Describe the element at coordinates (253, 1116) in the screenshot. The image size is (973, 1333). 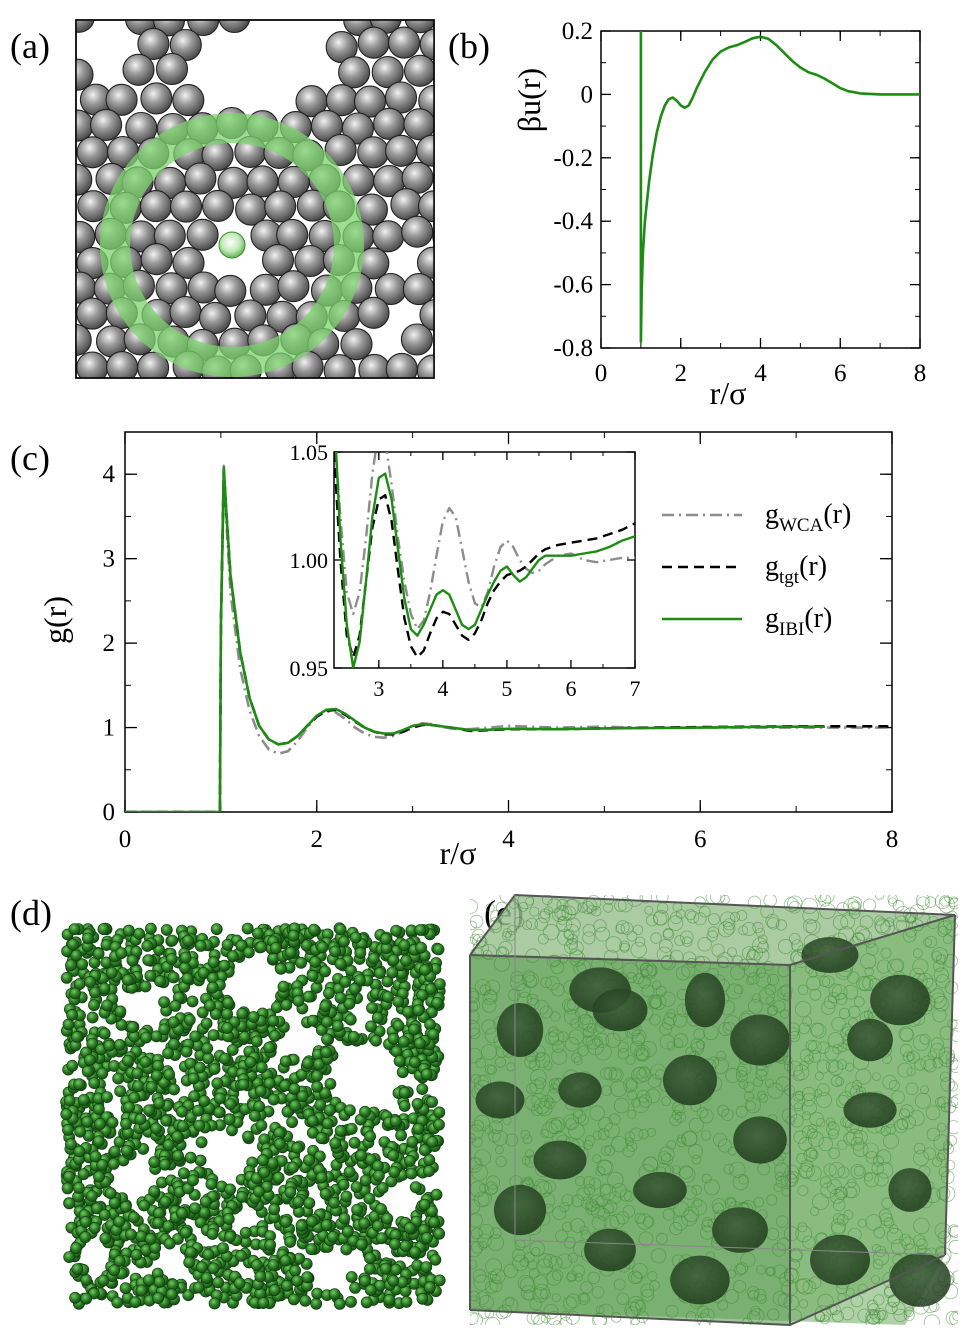
I see `panel-d-render` at that location.